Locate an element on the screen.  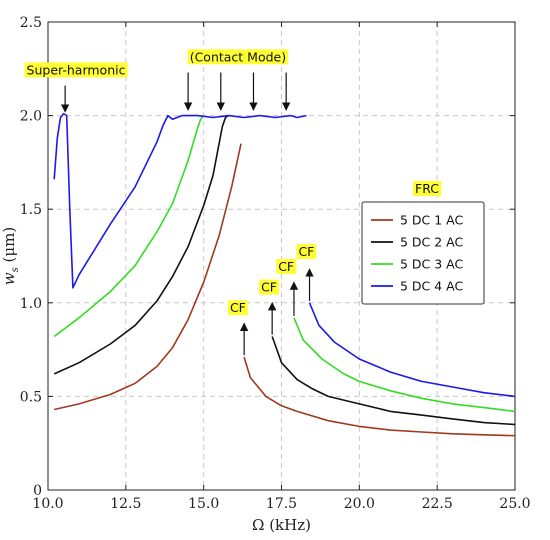
legend-item: 5 DC 1 AC is located at coordinates (417, 220).